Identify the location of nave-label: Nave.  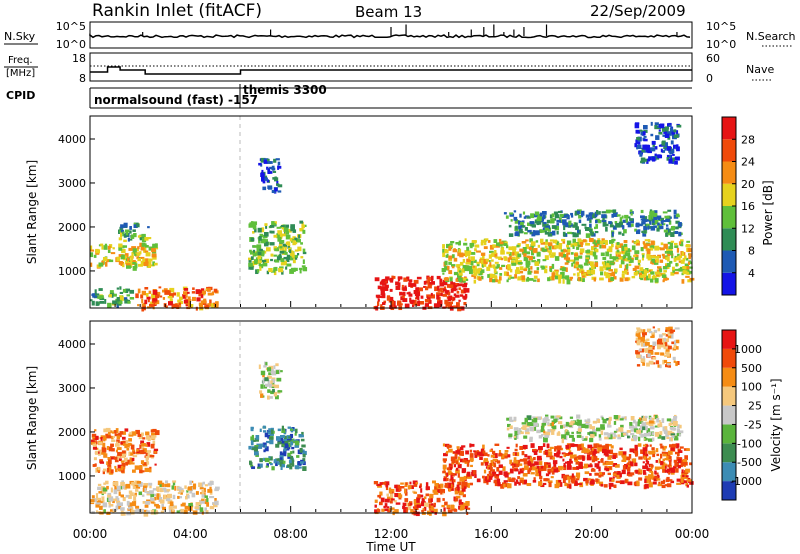
(760, 69).